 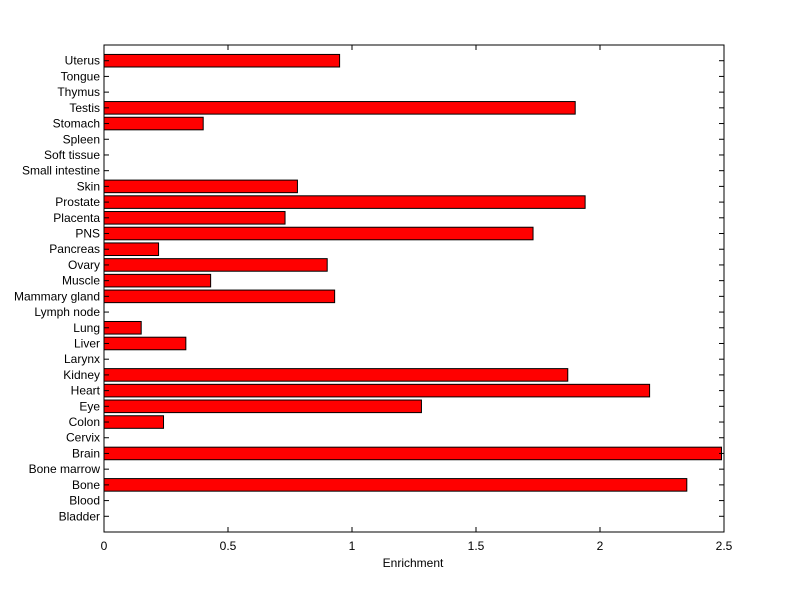 What do you see at coordinates (134, 422) in the screenshot?
I see `bar-colon` at bounding box center [134, 422].